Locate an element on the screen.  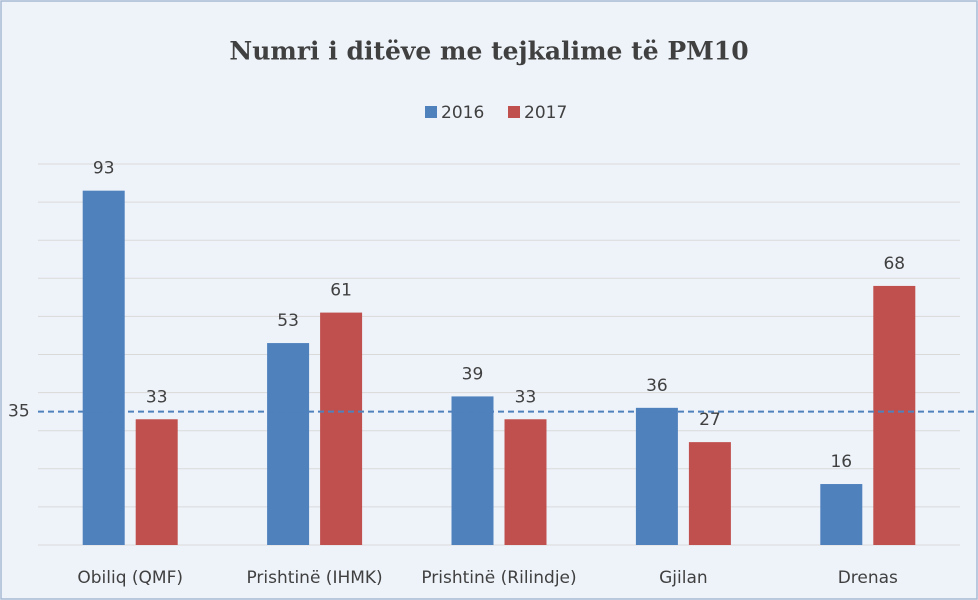
x-tick-label: Gjilan is located at coordinates (683, 578).